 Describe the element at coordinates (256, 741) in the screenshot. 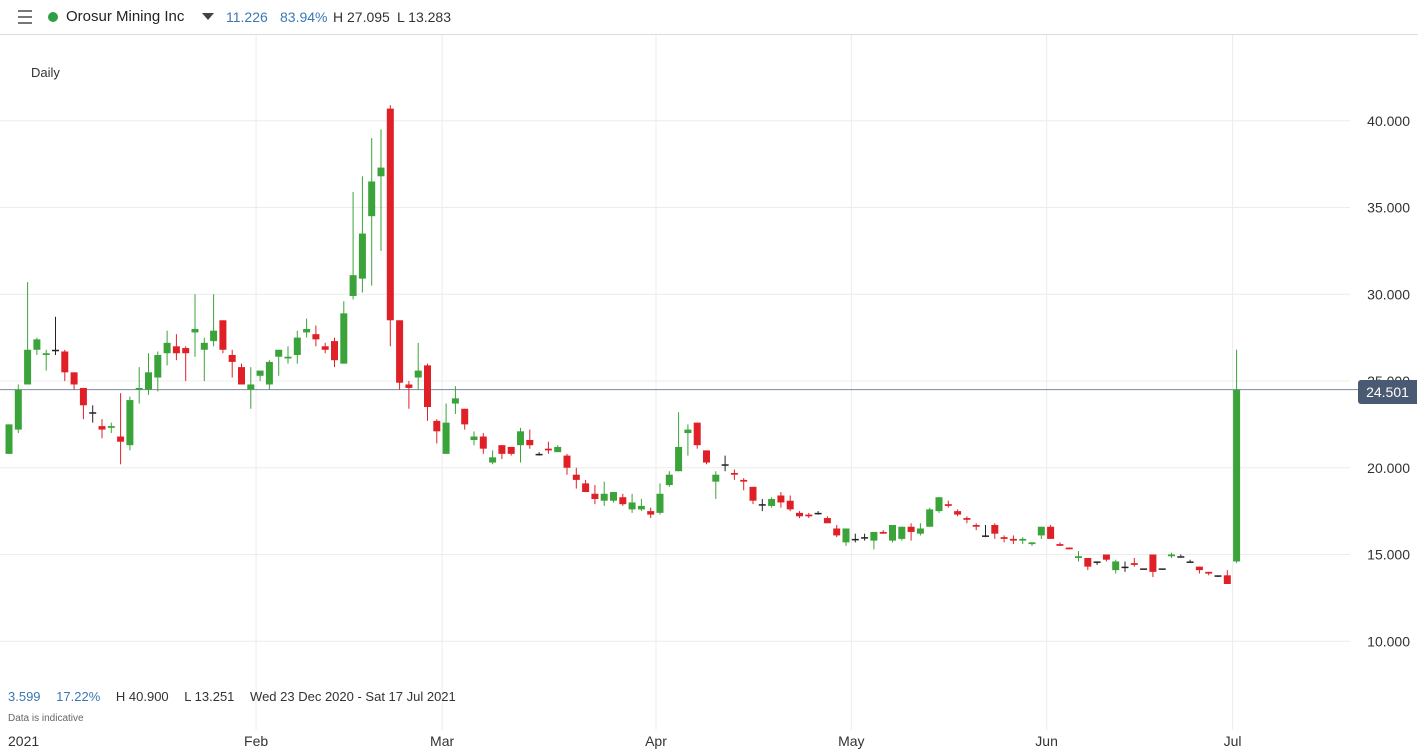

I see `x-tick-label: Feb` at that location.